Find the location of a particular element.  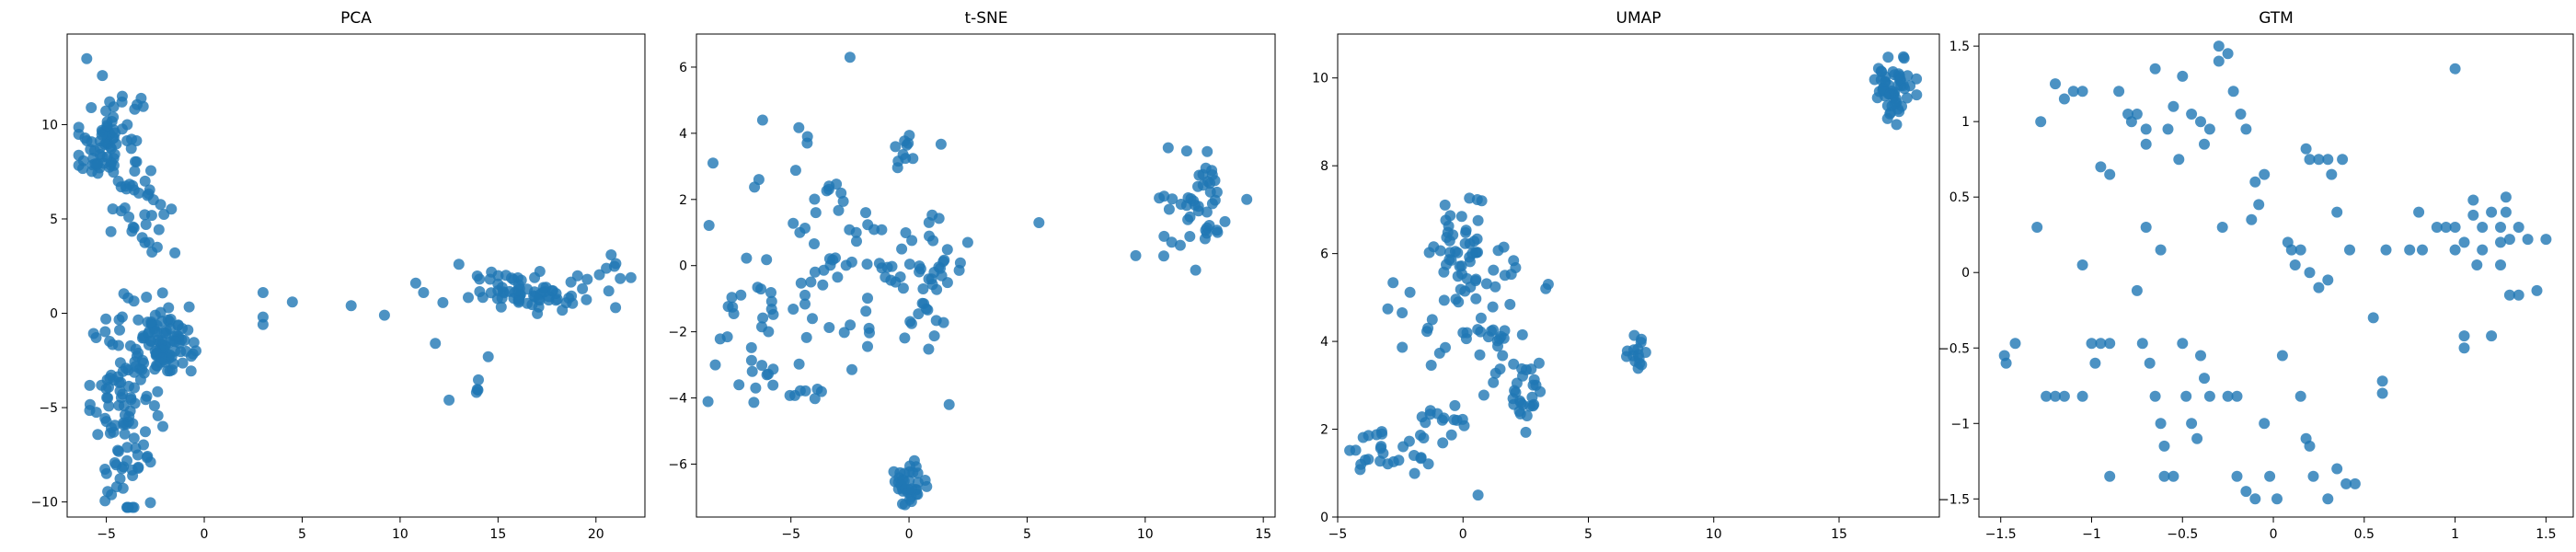

y-tick-label: −10 is located at coordinates (44, 503).